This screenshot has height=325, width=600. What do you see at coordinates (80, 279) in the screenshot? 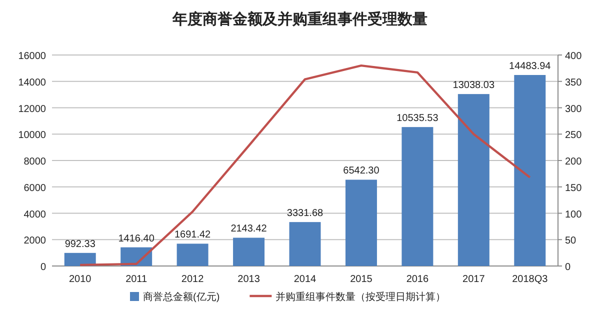
I see `x-tick-label: 2010` at bounding box center [80, 279].